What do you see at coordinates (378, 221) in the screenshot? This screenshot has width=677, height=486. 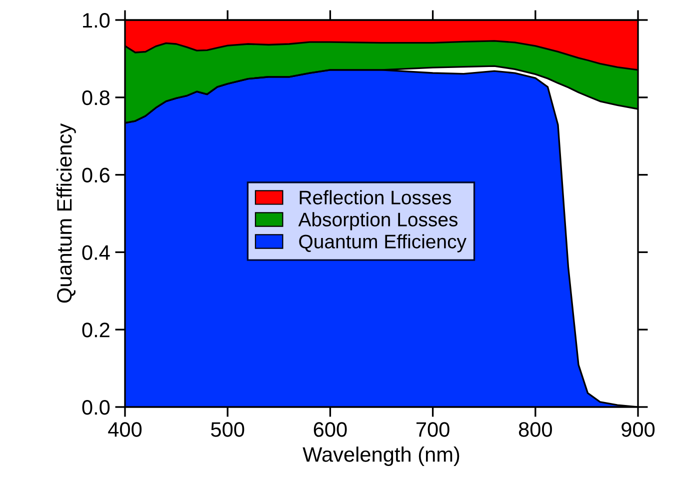 I see `legend-label: Absorption Losses` at bounding box center [378, 221].